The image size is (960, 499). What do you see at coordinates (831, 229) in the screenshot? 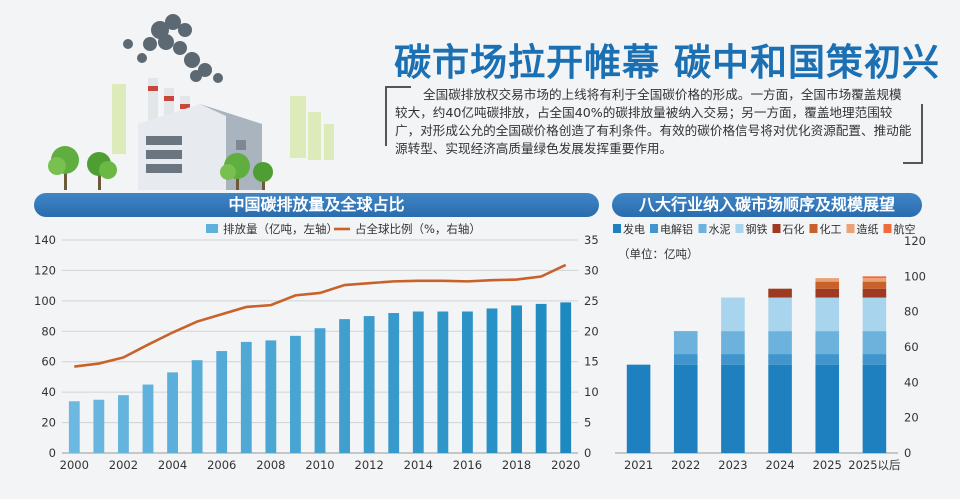
I see `legend-label: 化工` at bounding box center [831, 229].